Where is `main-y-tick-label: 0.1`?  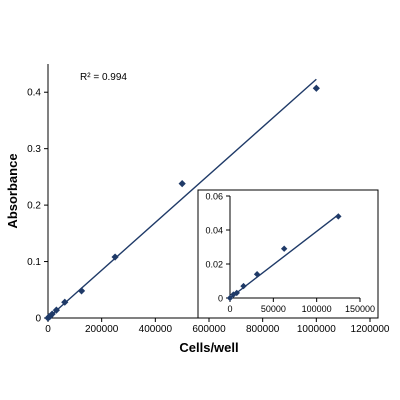 main-y-tick-label: 0.1 is located at coordinates (34, 262).